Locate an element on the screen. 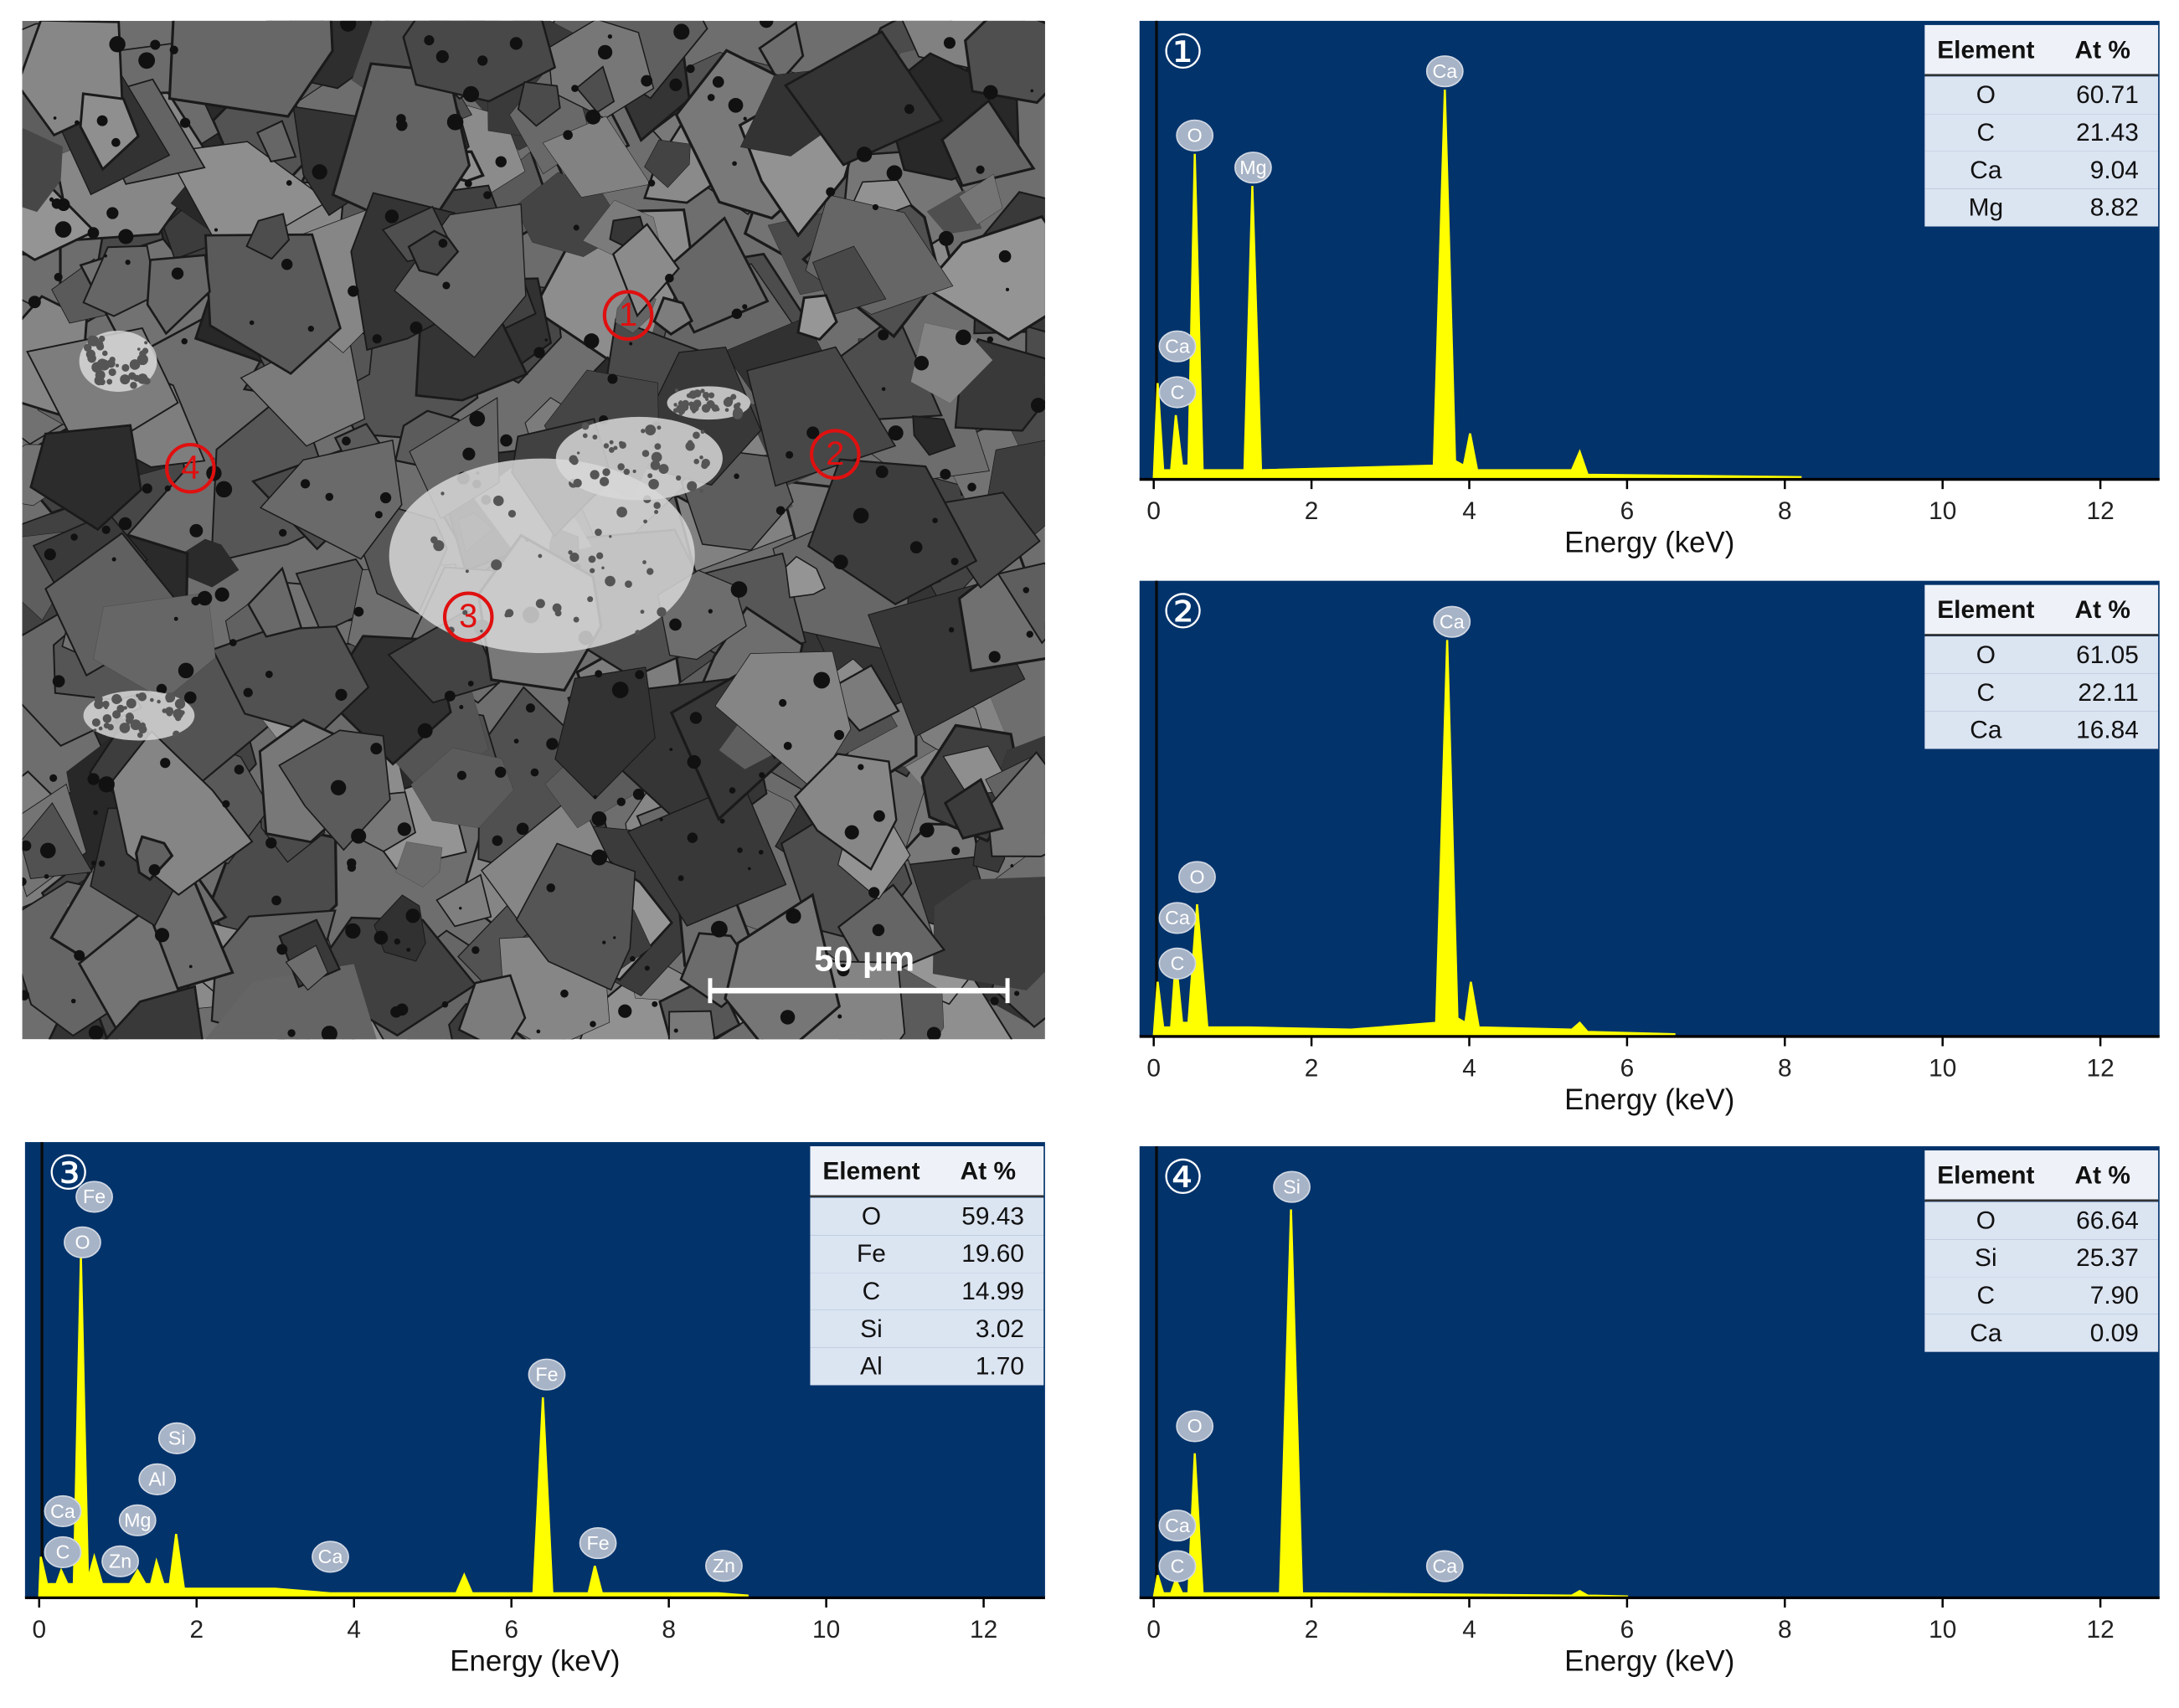 This screenshot has width=2179, height=1708. table-cell: 0.09 is located at coordinates (2114, 1333).